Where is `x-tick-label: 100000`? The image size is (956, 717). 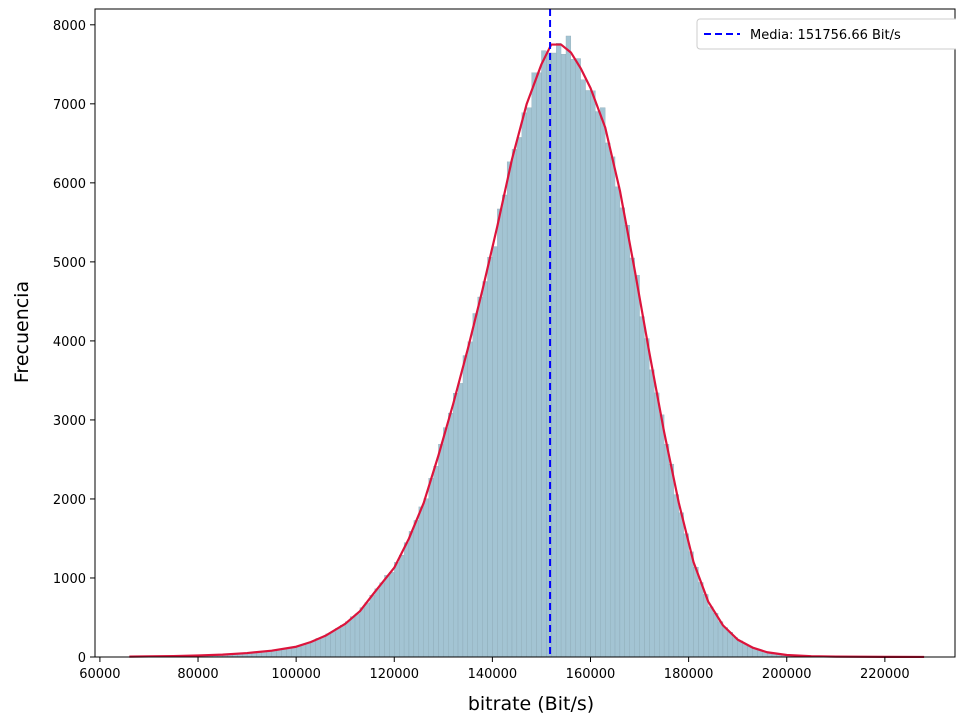
x-tick-label: 100000 is located at coordinates (296, 674).